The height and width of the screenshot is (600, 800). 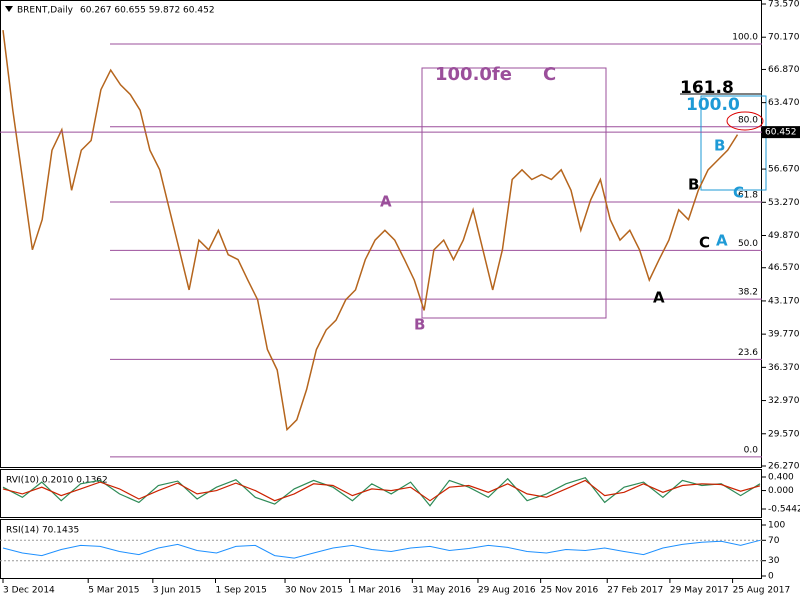 I want to click on y-tick-label: 32.970, so click(x=784, y=401).